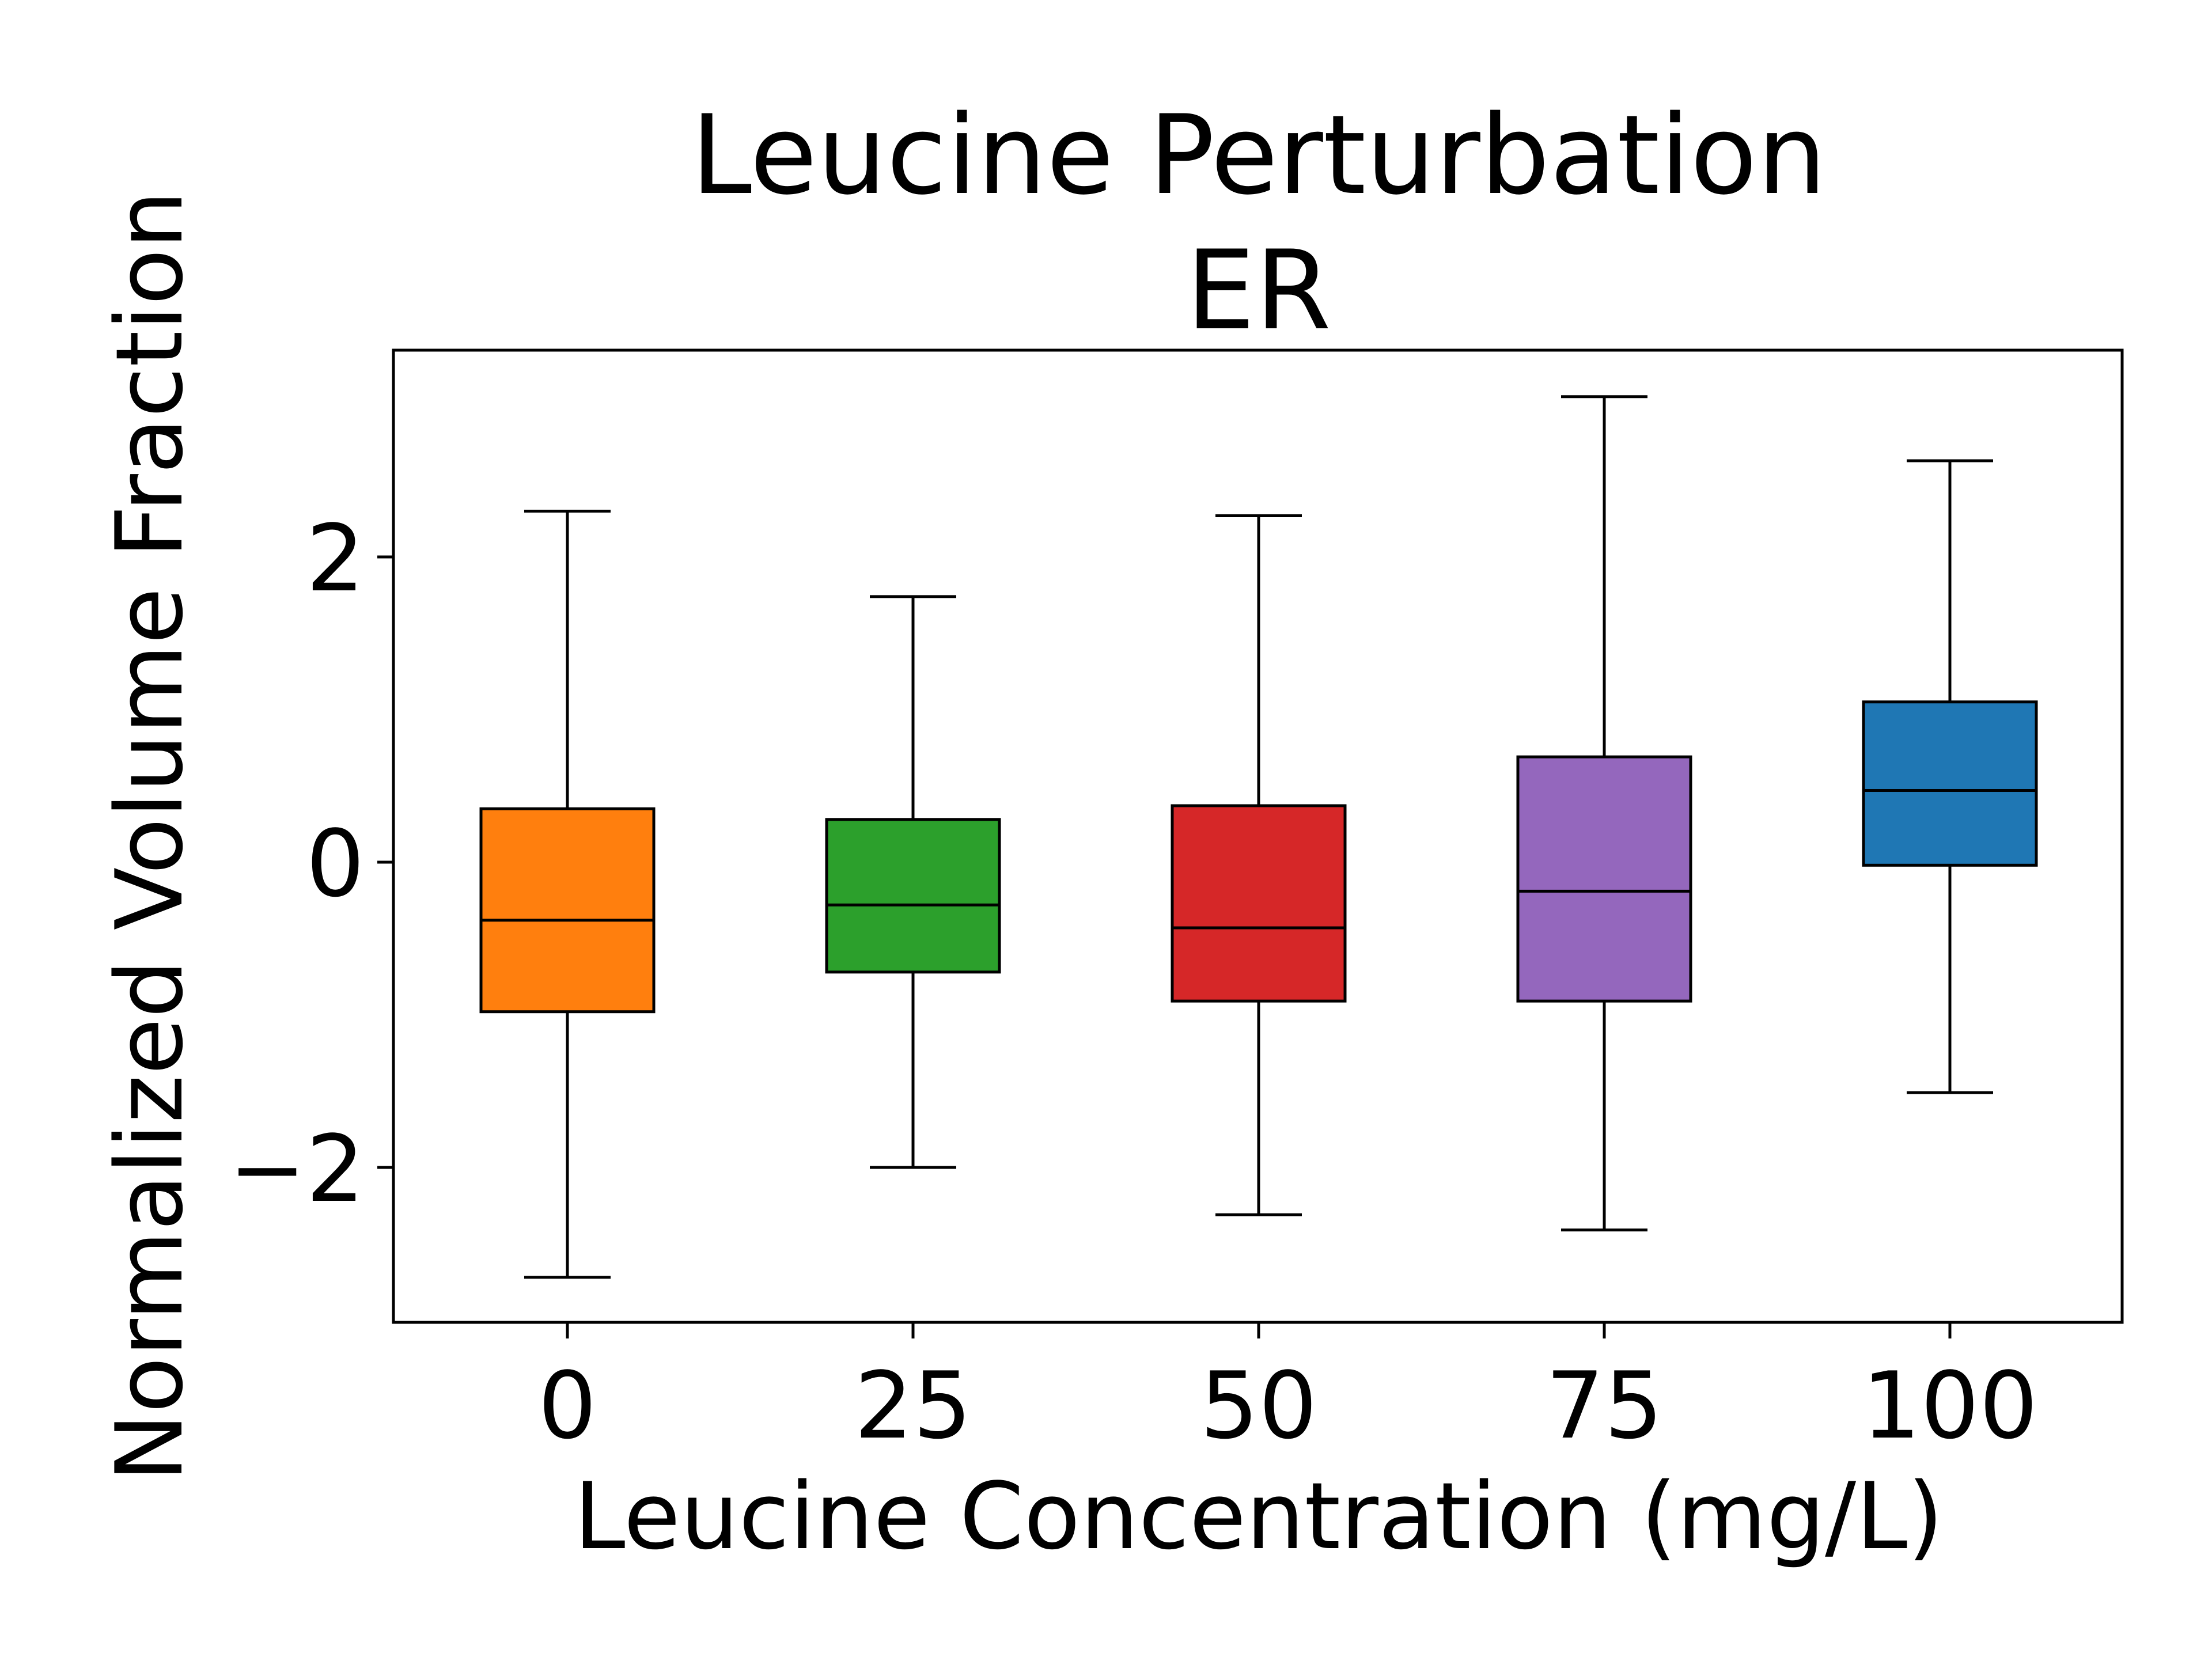 The height and width of the screenshot is (1661, 2212). I want to click on chart-subtitle: ER, so click(1258, 290).